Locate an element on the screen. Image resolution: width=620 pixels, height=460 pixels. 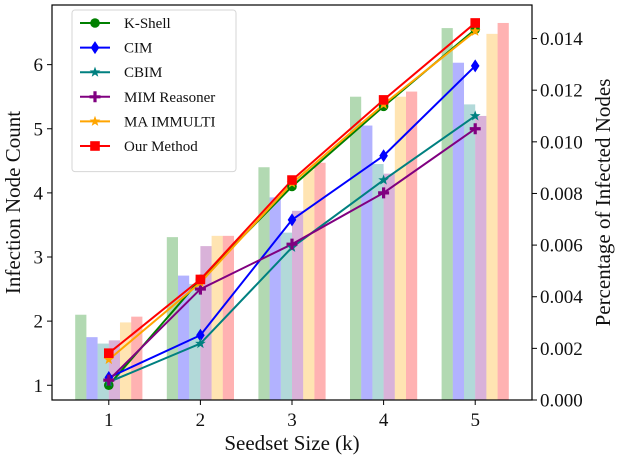
bar-ma-immulti-k2 is located at coordinates (217, 317).